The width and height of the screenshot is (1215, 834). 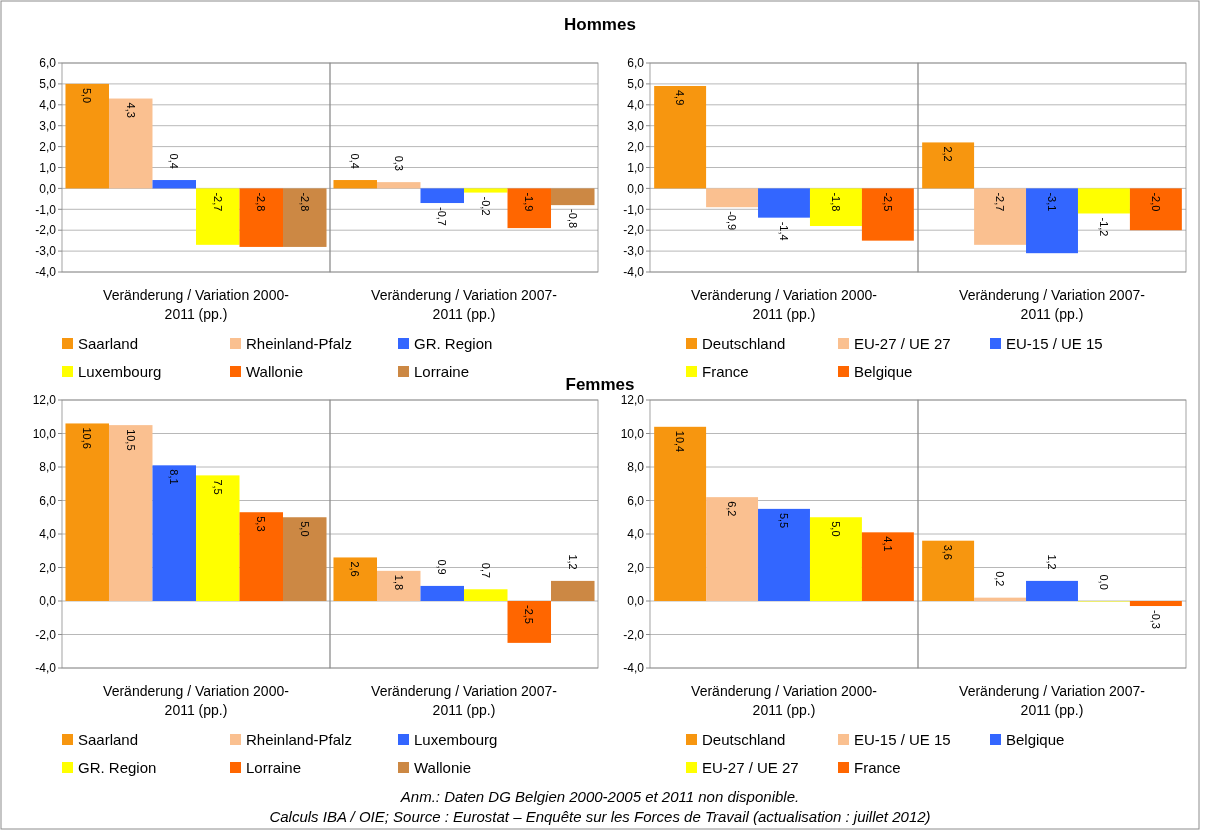 What do you see at coordinates (948, 154) in the screenshot?
I see `data-label: 2,2` at bounding box center [948, 154].